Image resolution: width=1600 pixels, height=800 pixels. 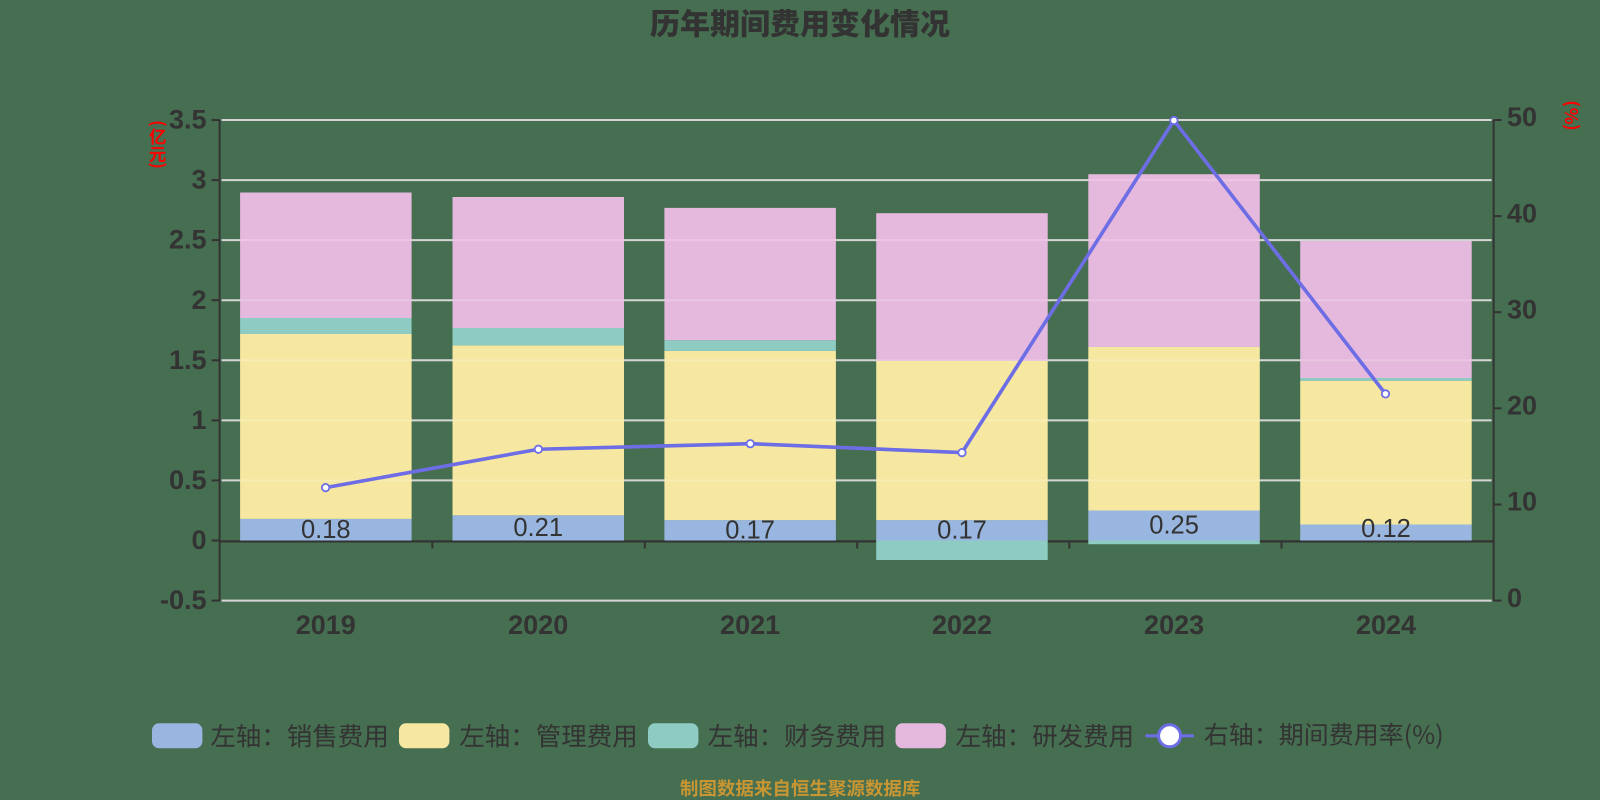 What do you see at coordinates (188, 480) in the screenshot?
I see `svg-text: 0.5` at bounding box center [188, 480].